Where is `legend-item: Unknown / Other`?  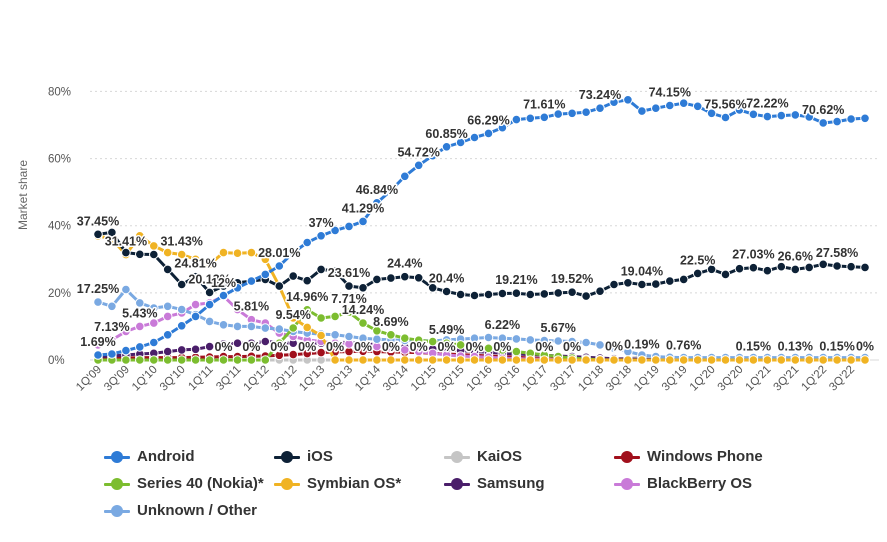
legend-item: Unknown / Other is located at coordinates (189, 510).